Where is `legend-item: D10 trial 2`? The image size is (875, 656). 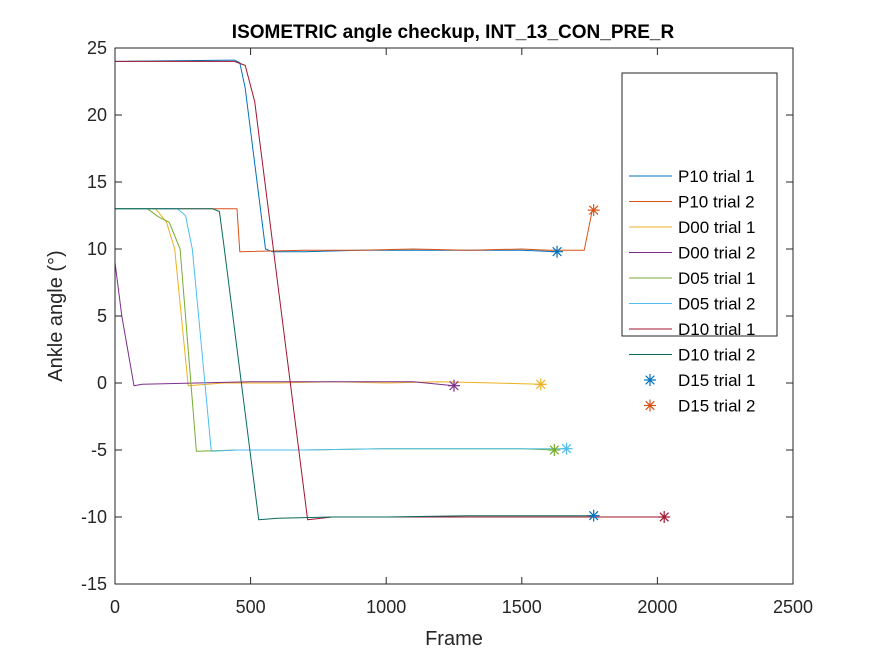
legend-item: D10 trial 2 is located at coordinates (692, 355).